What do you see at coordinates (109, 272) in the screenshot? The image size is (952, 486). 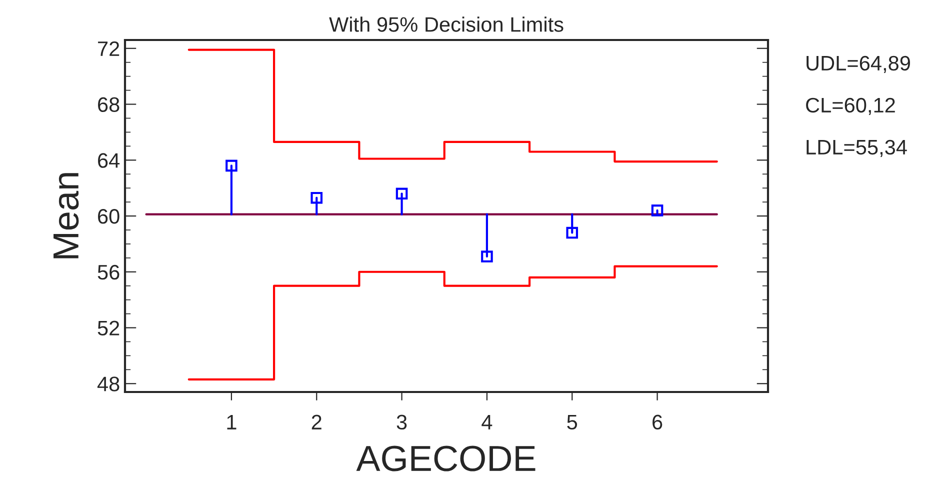 I see `y-tick-label: 56` at bounding box center [109, 272].